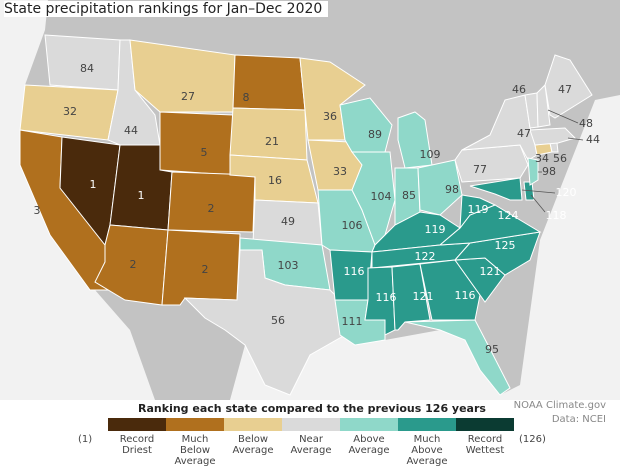 This screenshot has width=620, height=475. I want to click on rank-label: 33, so click(340, 171).